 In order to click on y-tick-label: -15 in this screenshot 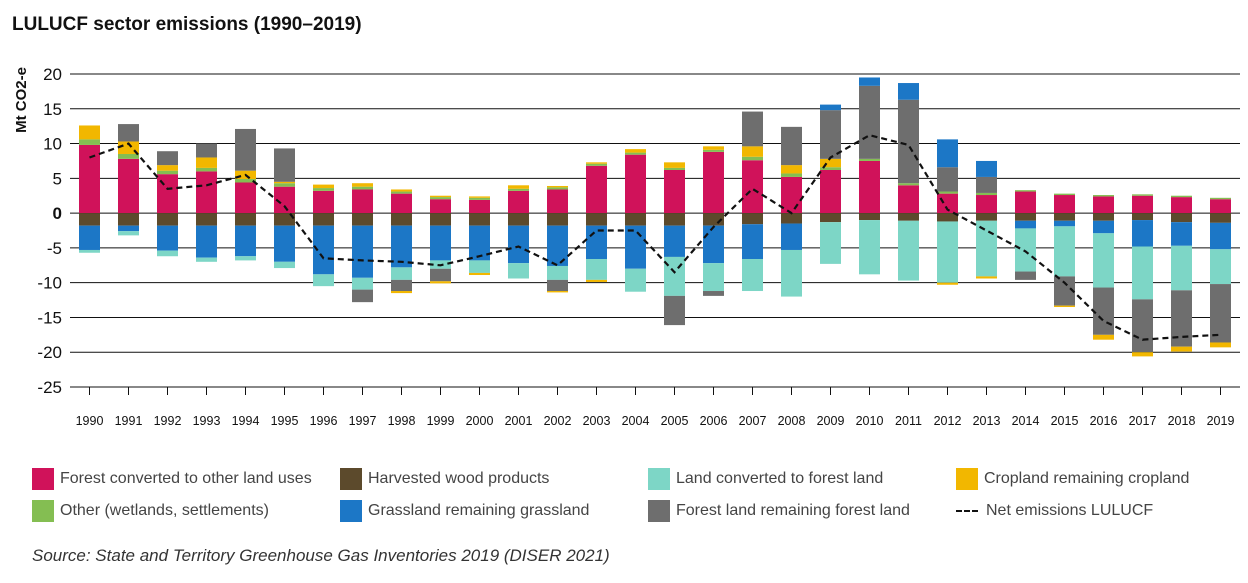, I will do `click(49, 317)`.